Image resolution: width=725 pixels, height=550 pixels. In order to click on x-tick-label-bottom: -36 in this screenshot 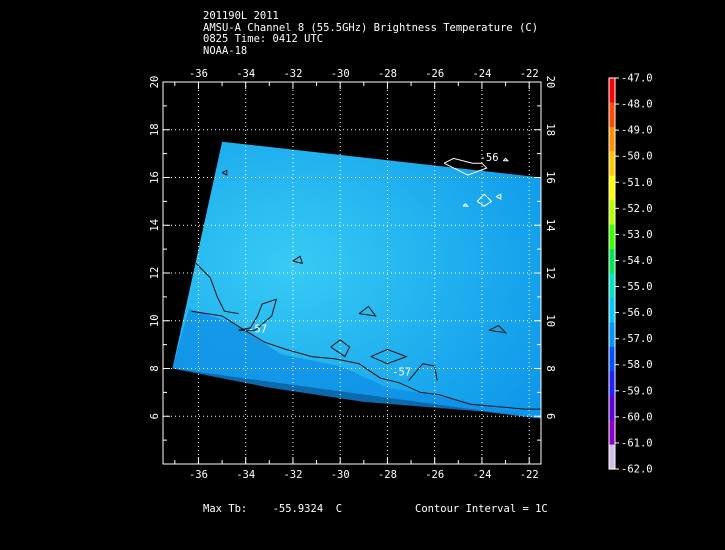, I will do `click(198, 475)`.